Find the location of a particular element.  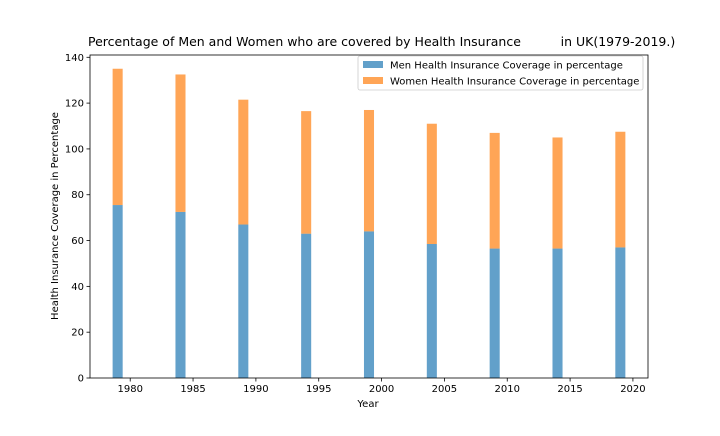

bar-women-1999 is located at coordinates (369, 170).